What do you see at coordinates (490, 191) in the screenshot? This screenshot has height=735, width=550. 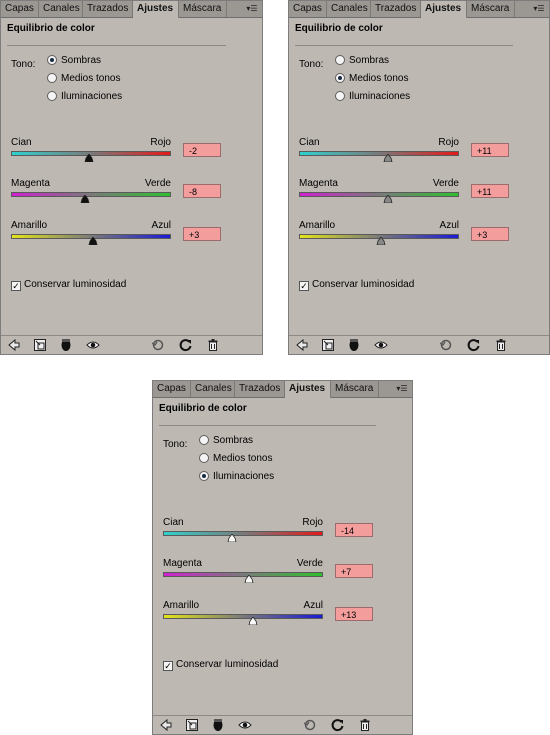 I see `magenta-verde-value-input: +11` at bounding box center [490, 191].